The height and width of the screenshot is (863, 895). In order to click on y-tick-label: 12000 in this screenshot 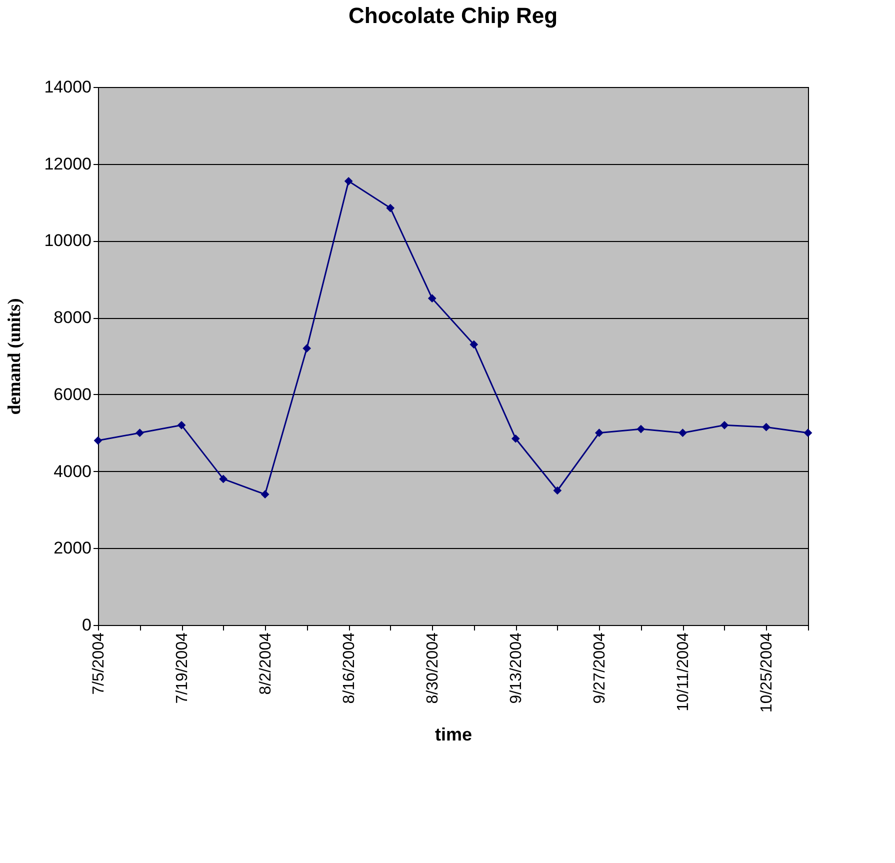, I will do `click(68, 164)`.